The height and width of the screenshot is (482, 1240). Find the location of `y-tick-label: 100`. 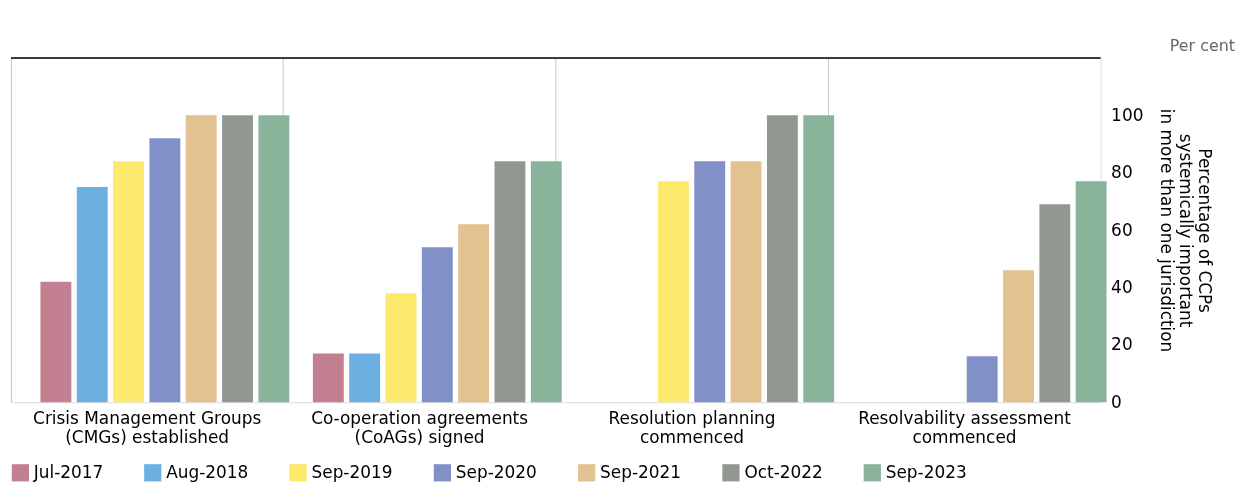

y-tick-label: 100 is located at coordinates (1127, 114).